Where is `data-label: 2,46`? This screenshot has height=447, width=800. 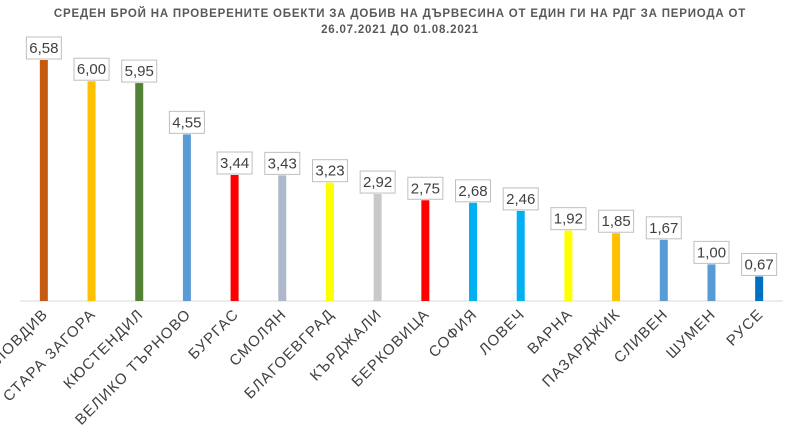
data-label: 2,46 is located at coordinates (520, 199).